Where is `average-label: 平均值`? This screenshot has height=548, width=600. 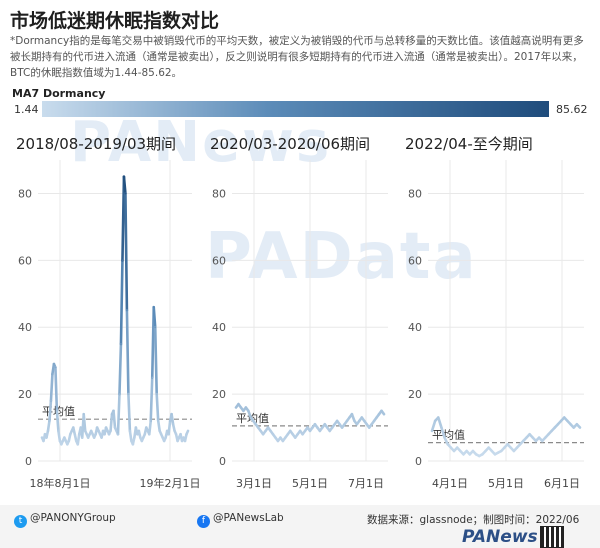 average-label: 平均值 is located at coordinates (448, 435).